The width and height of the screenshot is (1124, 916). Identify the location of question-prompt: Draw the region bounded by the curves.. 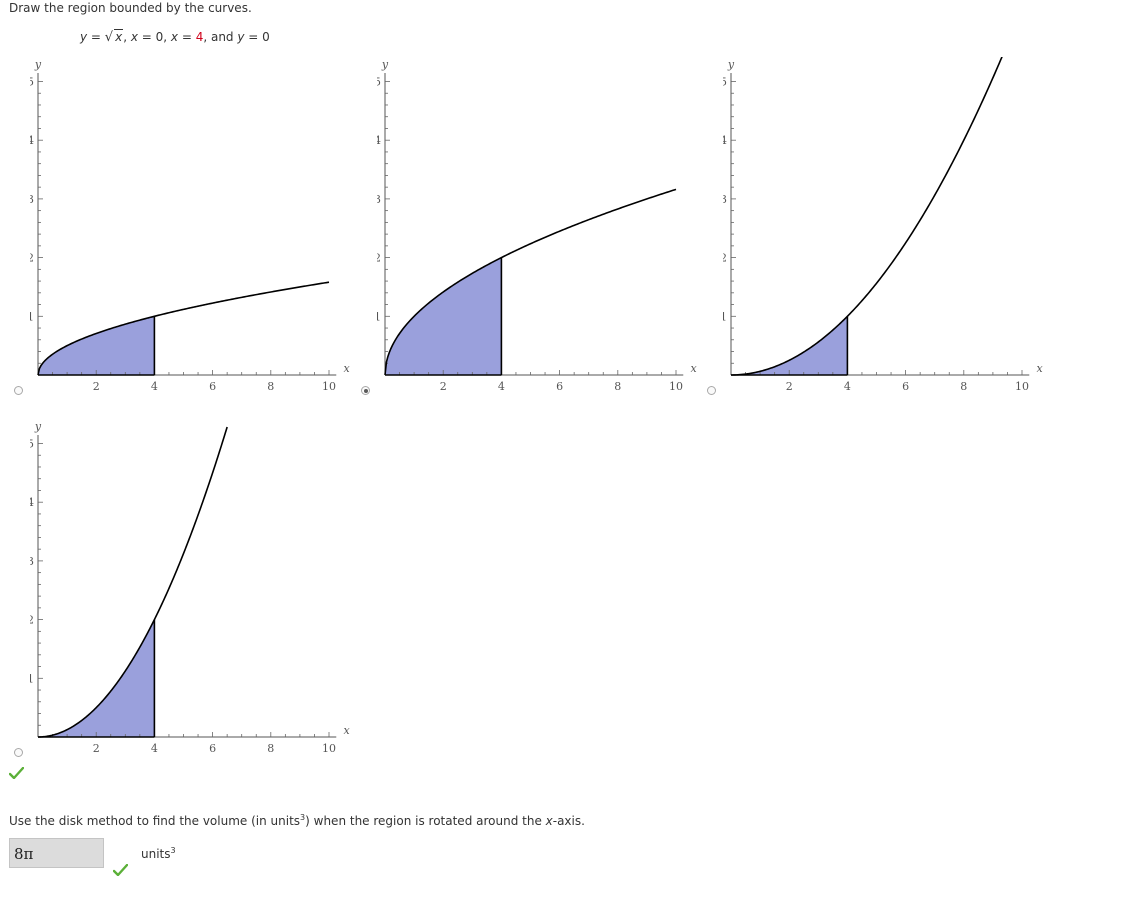
(130, 8).